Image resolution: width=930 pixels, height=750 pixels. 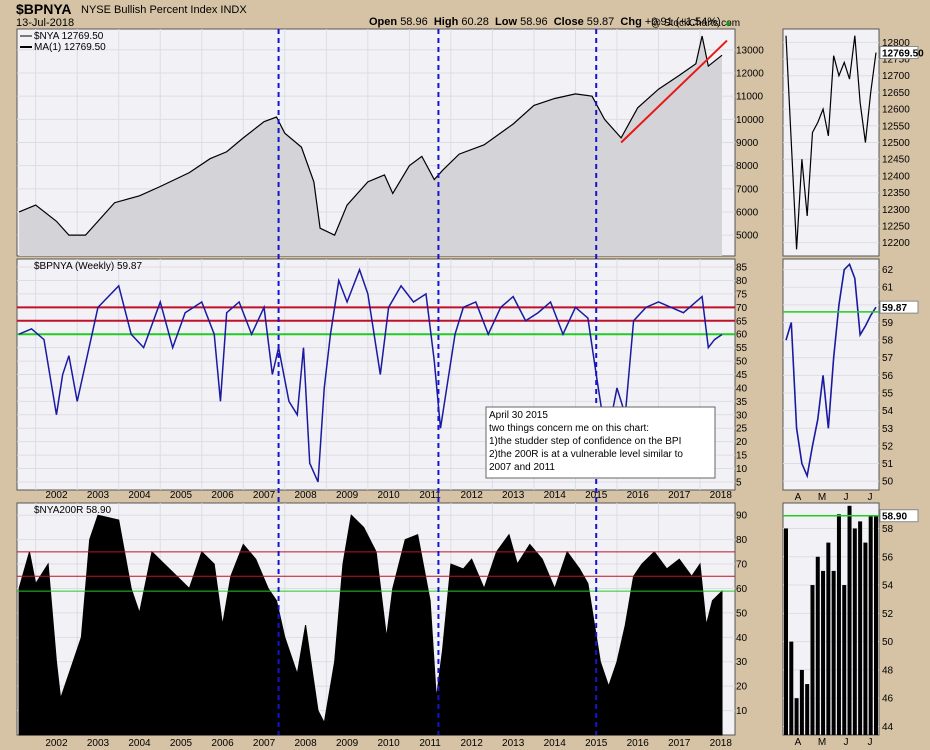 What do you see at coordinates (742, 321) in the screenshot?
I see `y-tick-label: 65` at bounding box center [742, 321].